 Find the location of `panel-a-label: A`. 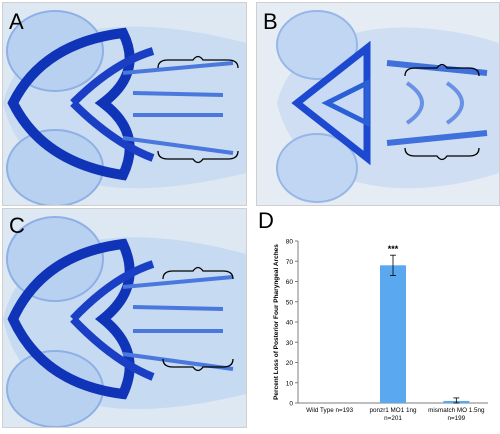

panel-a-label: A is located at coordinates (16, 21).